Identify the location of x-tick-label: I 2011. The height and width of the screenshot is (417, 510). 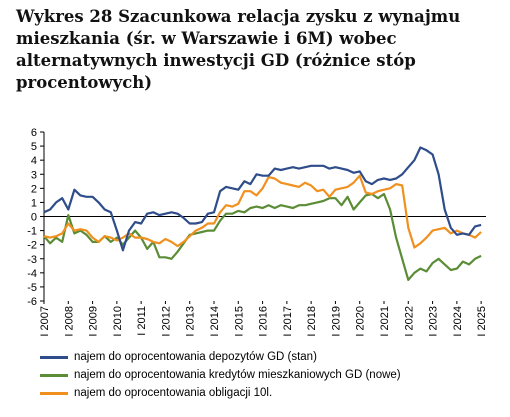
(142, 321).